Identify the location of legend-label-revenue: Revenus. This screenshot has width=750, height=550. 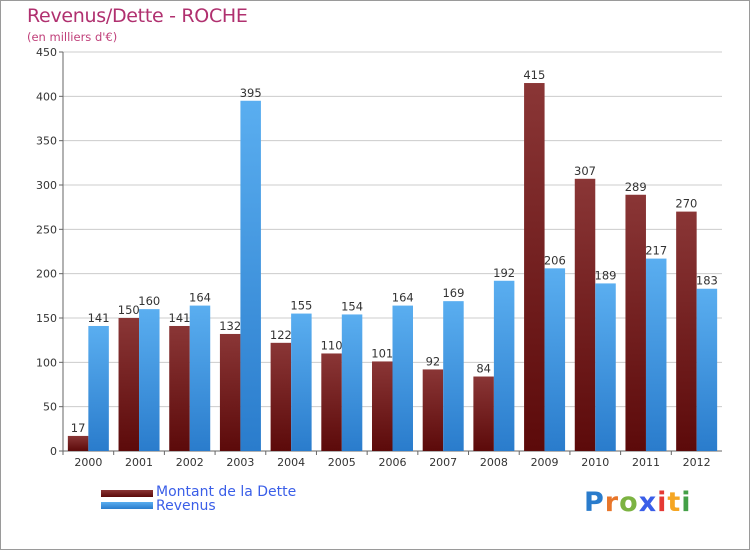
(186, 506).